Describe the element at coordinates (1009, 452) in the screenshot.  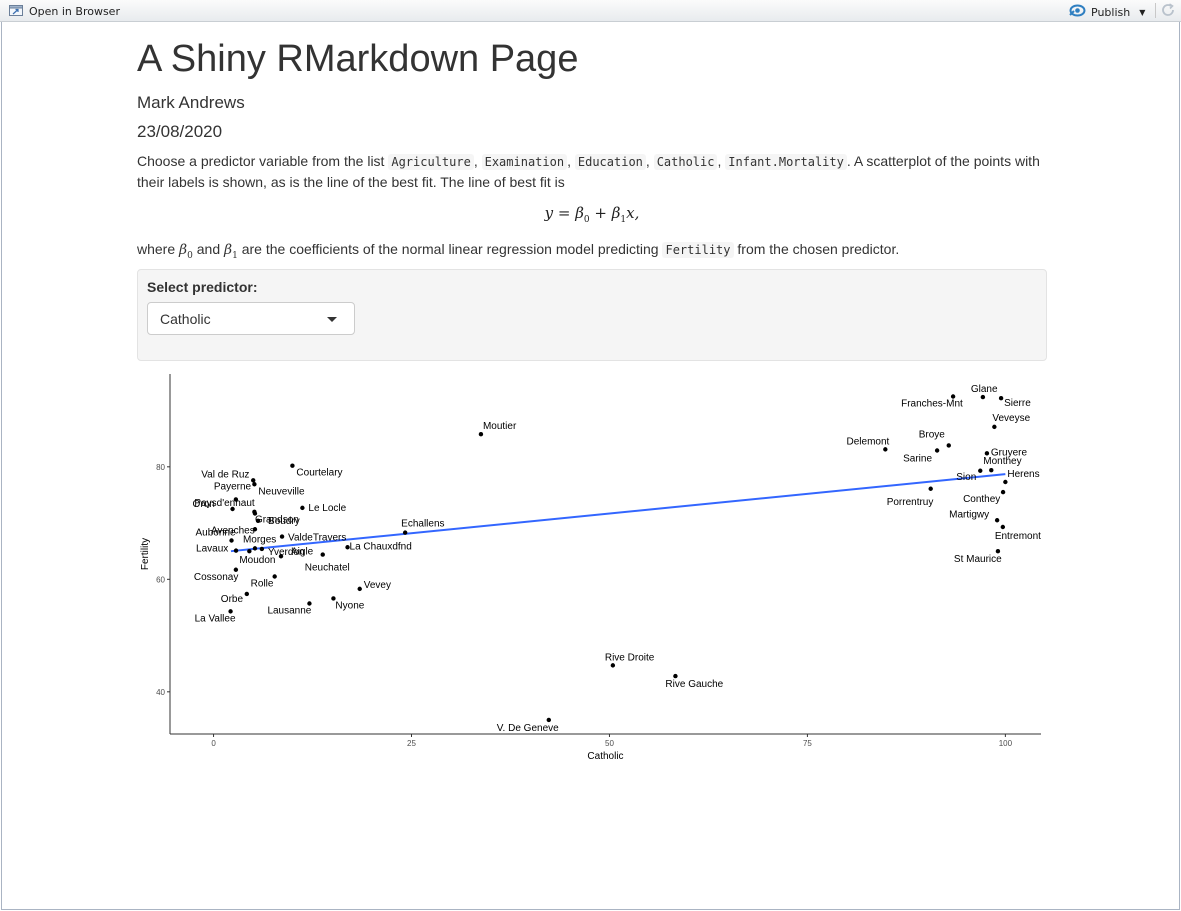
I see `point-label: Gruyere` at that location.